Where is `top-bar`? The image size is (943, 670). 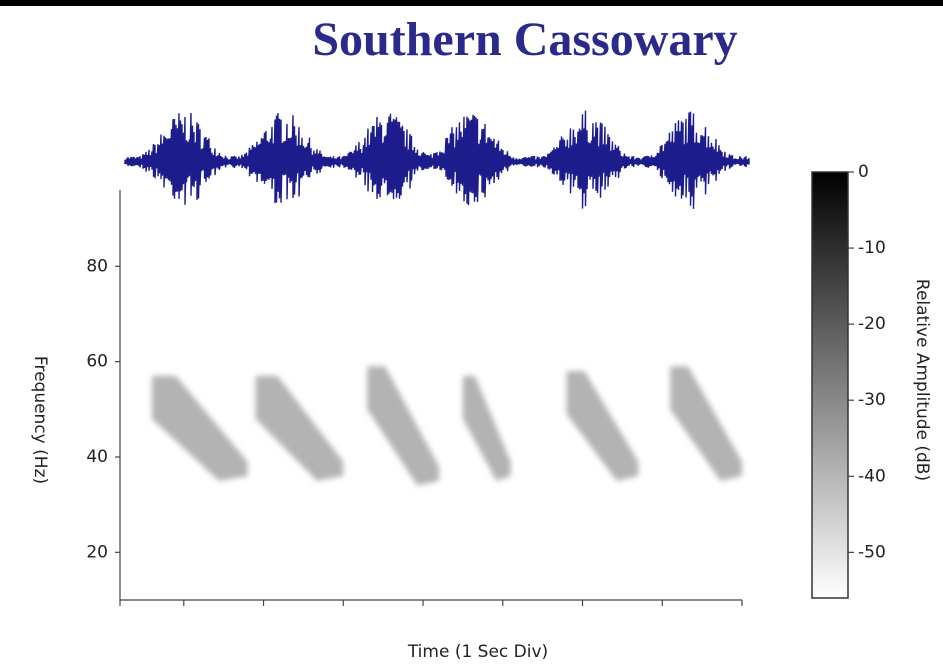
top-bar is located at coordinates (471, 3).